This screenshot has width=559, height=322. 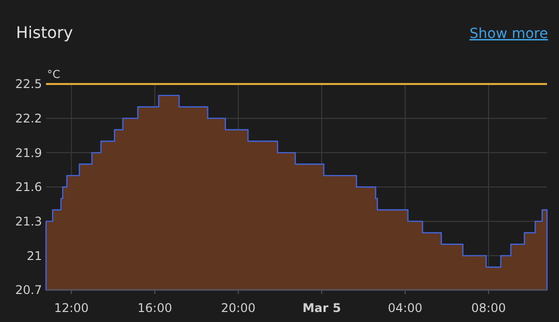 What do you see at coordinates (405, 308) in the screenshot?
I see `x-tick-label: 04:00` at bounding box center [405, 308].